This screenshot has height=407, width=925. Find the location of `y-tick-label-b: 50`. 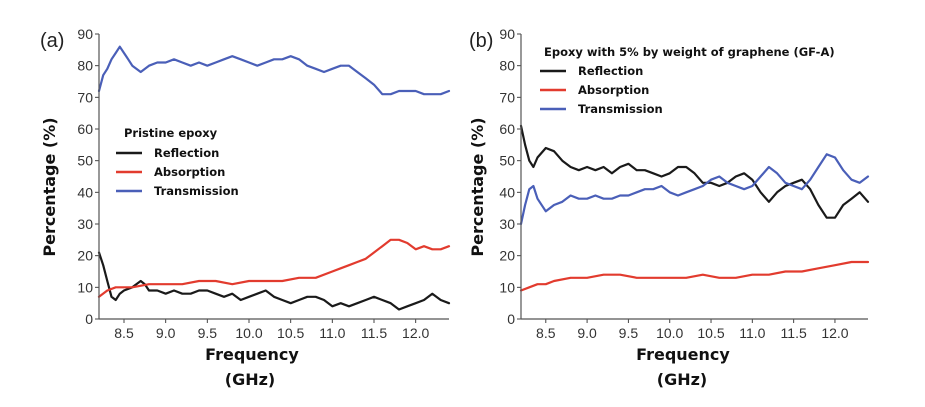

y-tick-label-b: 50 is located at coordinates (507, 161).